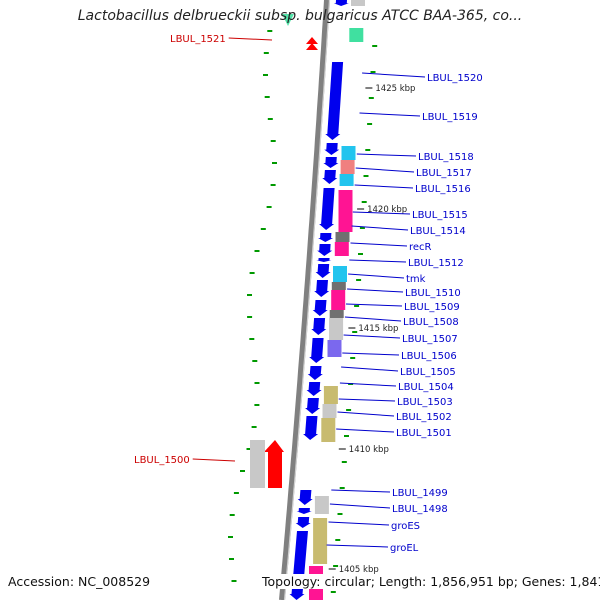  I want to click on gene-label-red: LBUL_1500, so click(162, 460).